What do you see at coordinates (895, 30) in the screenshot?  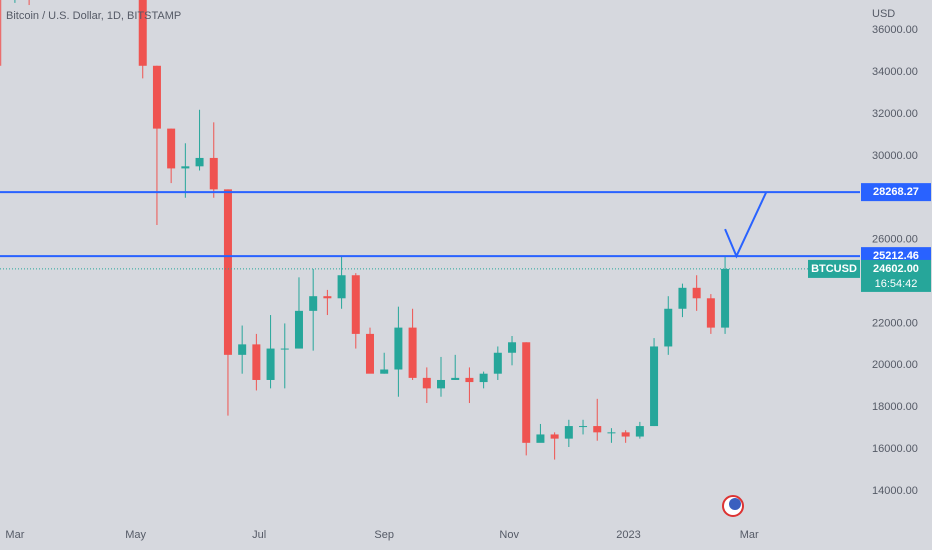 I see `y-tick-label: 36000.00` at bounding box center [895, 30].